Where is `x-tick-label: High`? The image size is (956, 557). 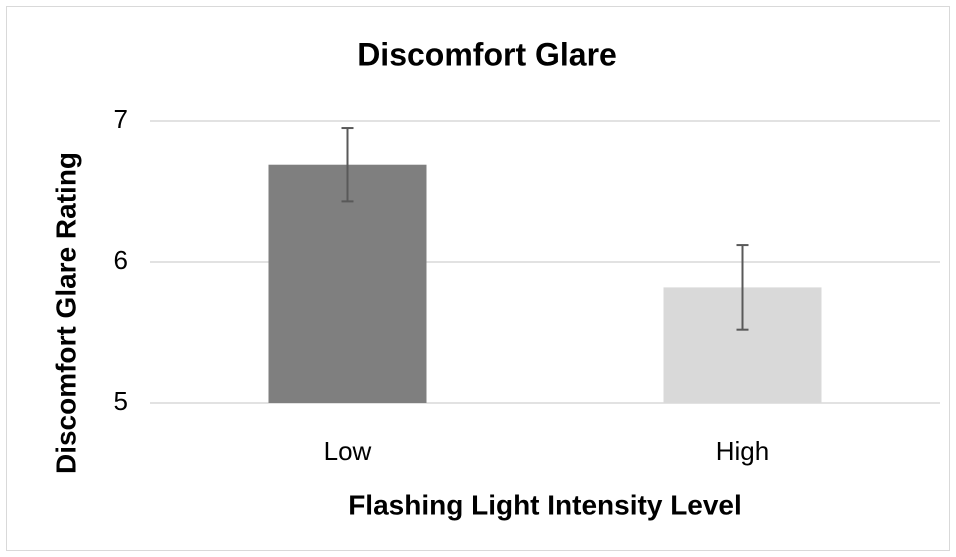
x-tick-label: High is located at coordinates (742, 451).